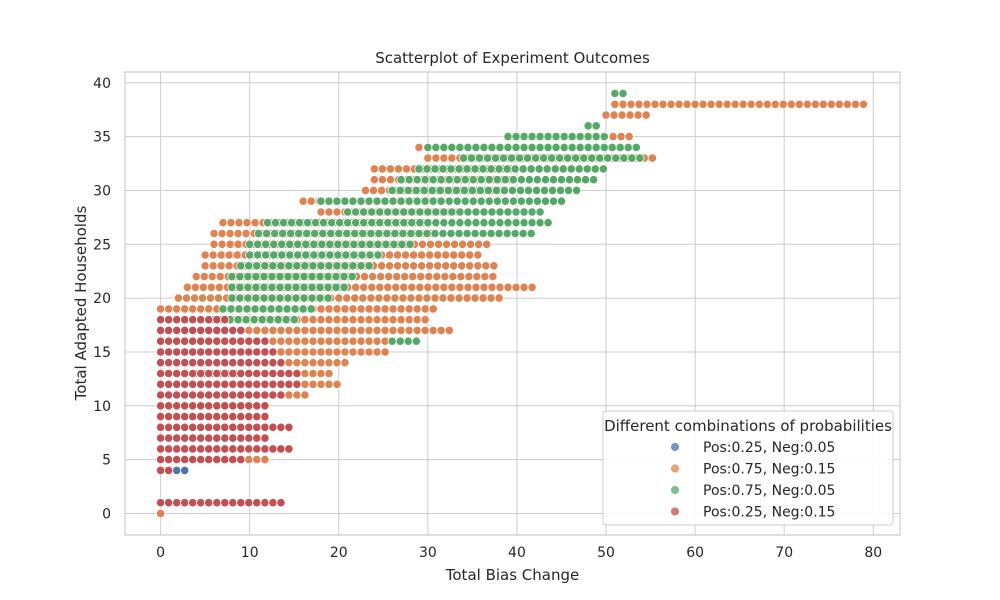 The image size is (1000, 600). What do you see at coordinates (769, 448) in the screenshot?
I see `legend-entry-label: Pos:0.25, Neg:0.05` at bounding box center [769, 448].